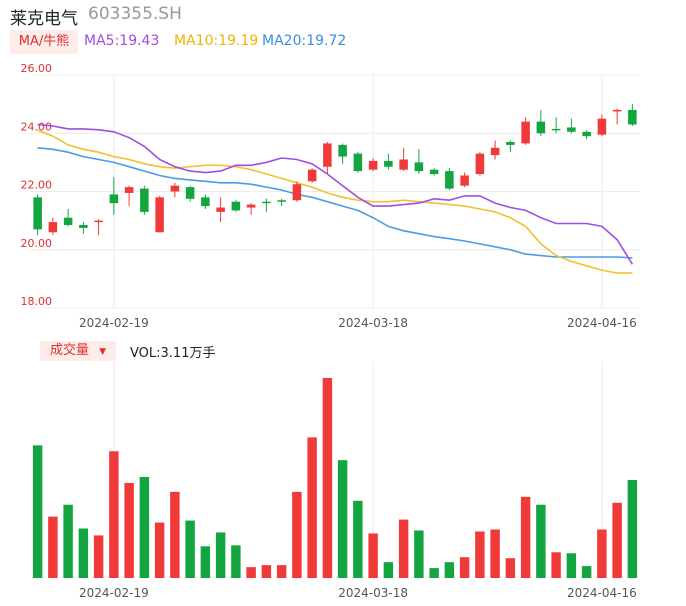 This screenshot has height=606, width=686. What do you see at coordinates (70, 350) in the screenshot?
I see `volume-button-label: 成交量` at bounding box center [70, 350].